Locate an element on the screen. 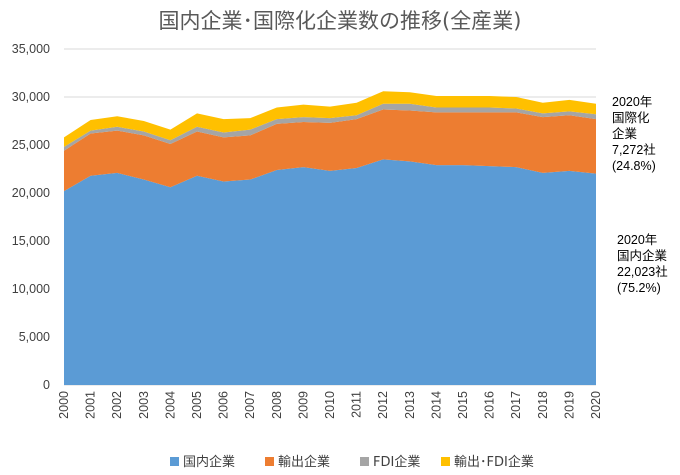  annotation-line: (24.8%) is located at coordinates (634, 166).